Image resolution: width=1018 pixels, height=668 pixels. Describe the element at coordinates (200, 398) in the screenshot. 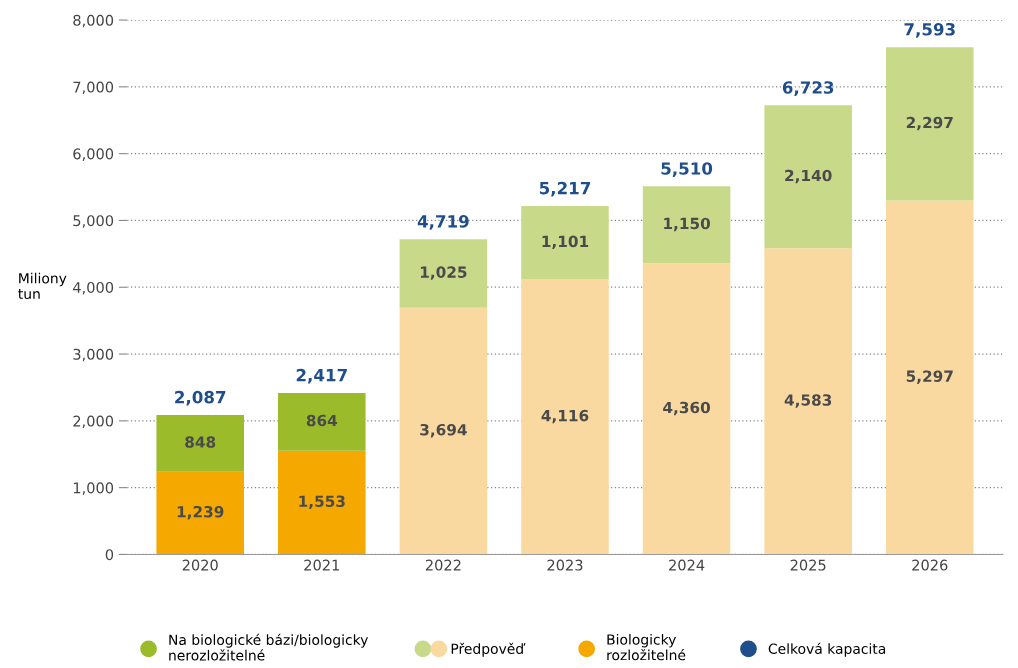

I see `total-label: 2,087` at that location.